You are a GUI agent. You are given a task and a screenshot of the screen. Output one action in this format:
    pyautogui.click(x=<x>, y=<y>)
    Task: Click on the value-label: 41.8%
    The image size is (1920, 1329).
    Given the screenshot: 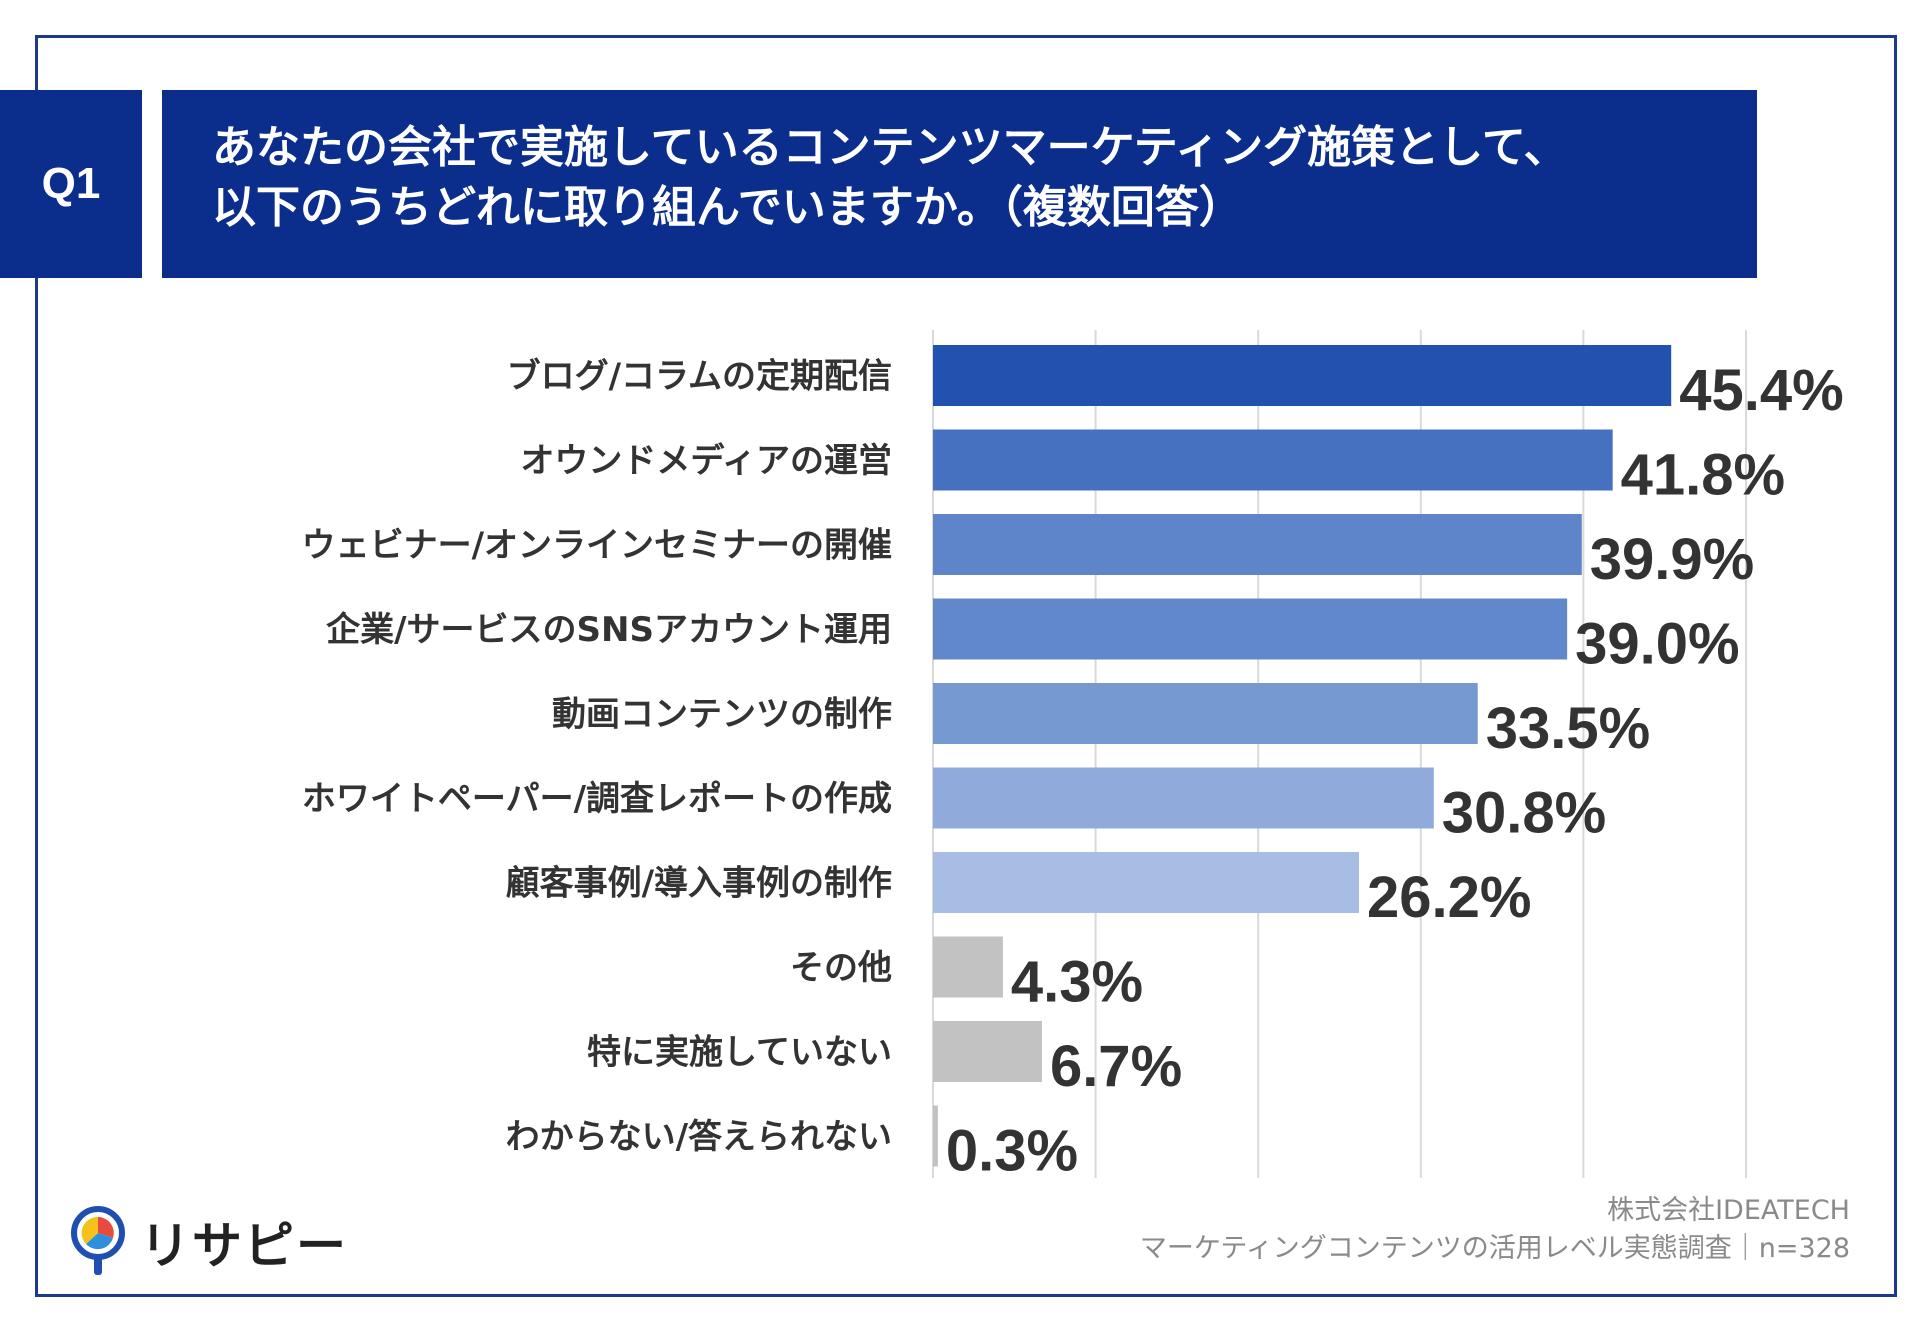 What is the action you would take?
    pyautogui.click(x=1703, y=475)
    